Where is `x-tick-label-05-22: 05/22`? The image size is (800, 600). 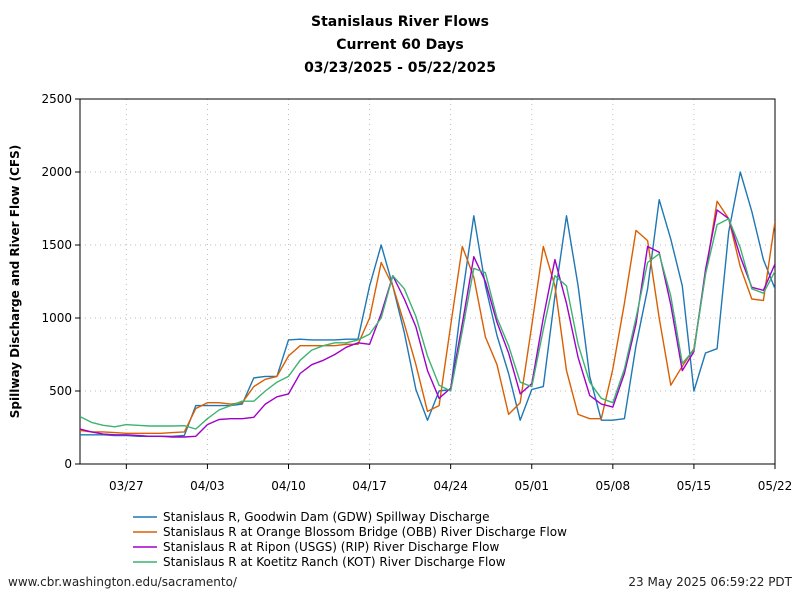 x-tick-label-05-22: 05/22 is located at coordinates (775, 486).